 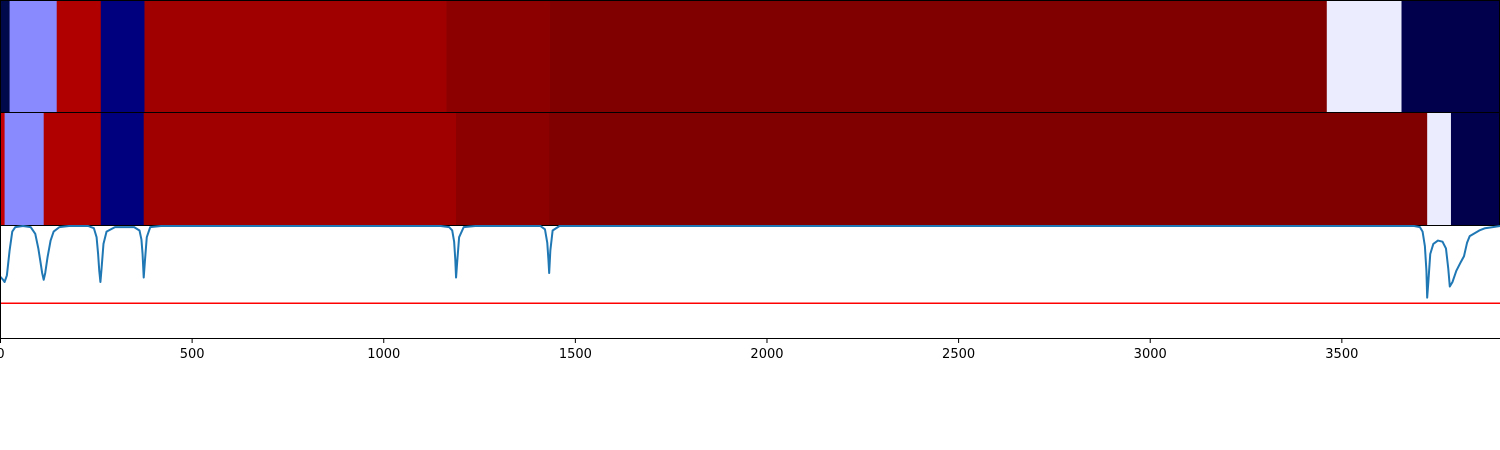 What do you see at coordinates (766, 354) in the screenshot?
I see `x-tick-label-4: 2000` at bounding box center [766, 354].